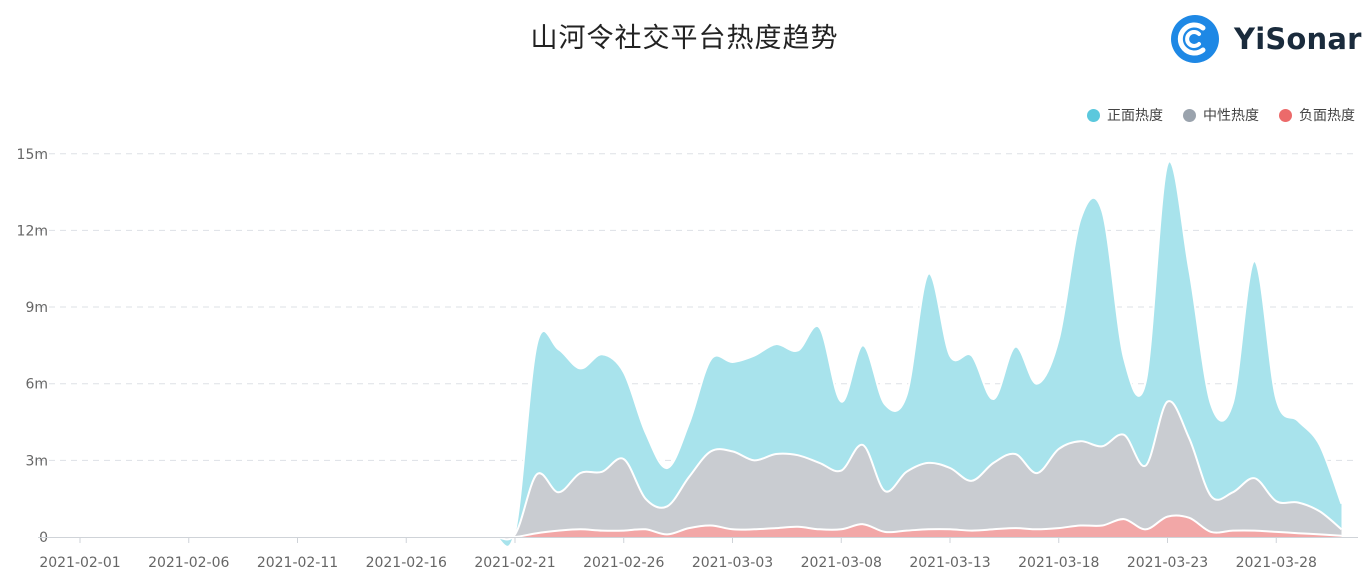 This screenshot has height=580, width=1369. What do you see at coordinates (188, 563) in the screenshot?
I see `x-tick-label: 2021-02-06` at bounding box center [188, 563].